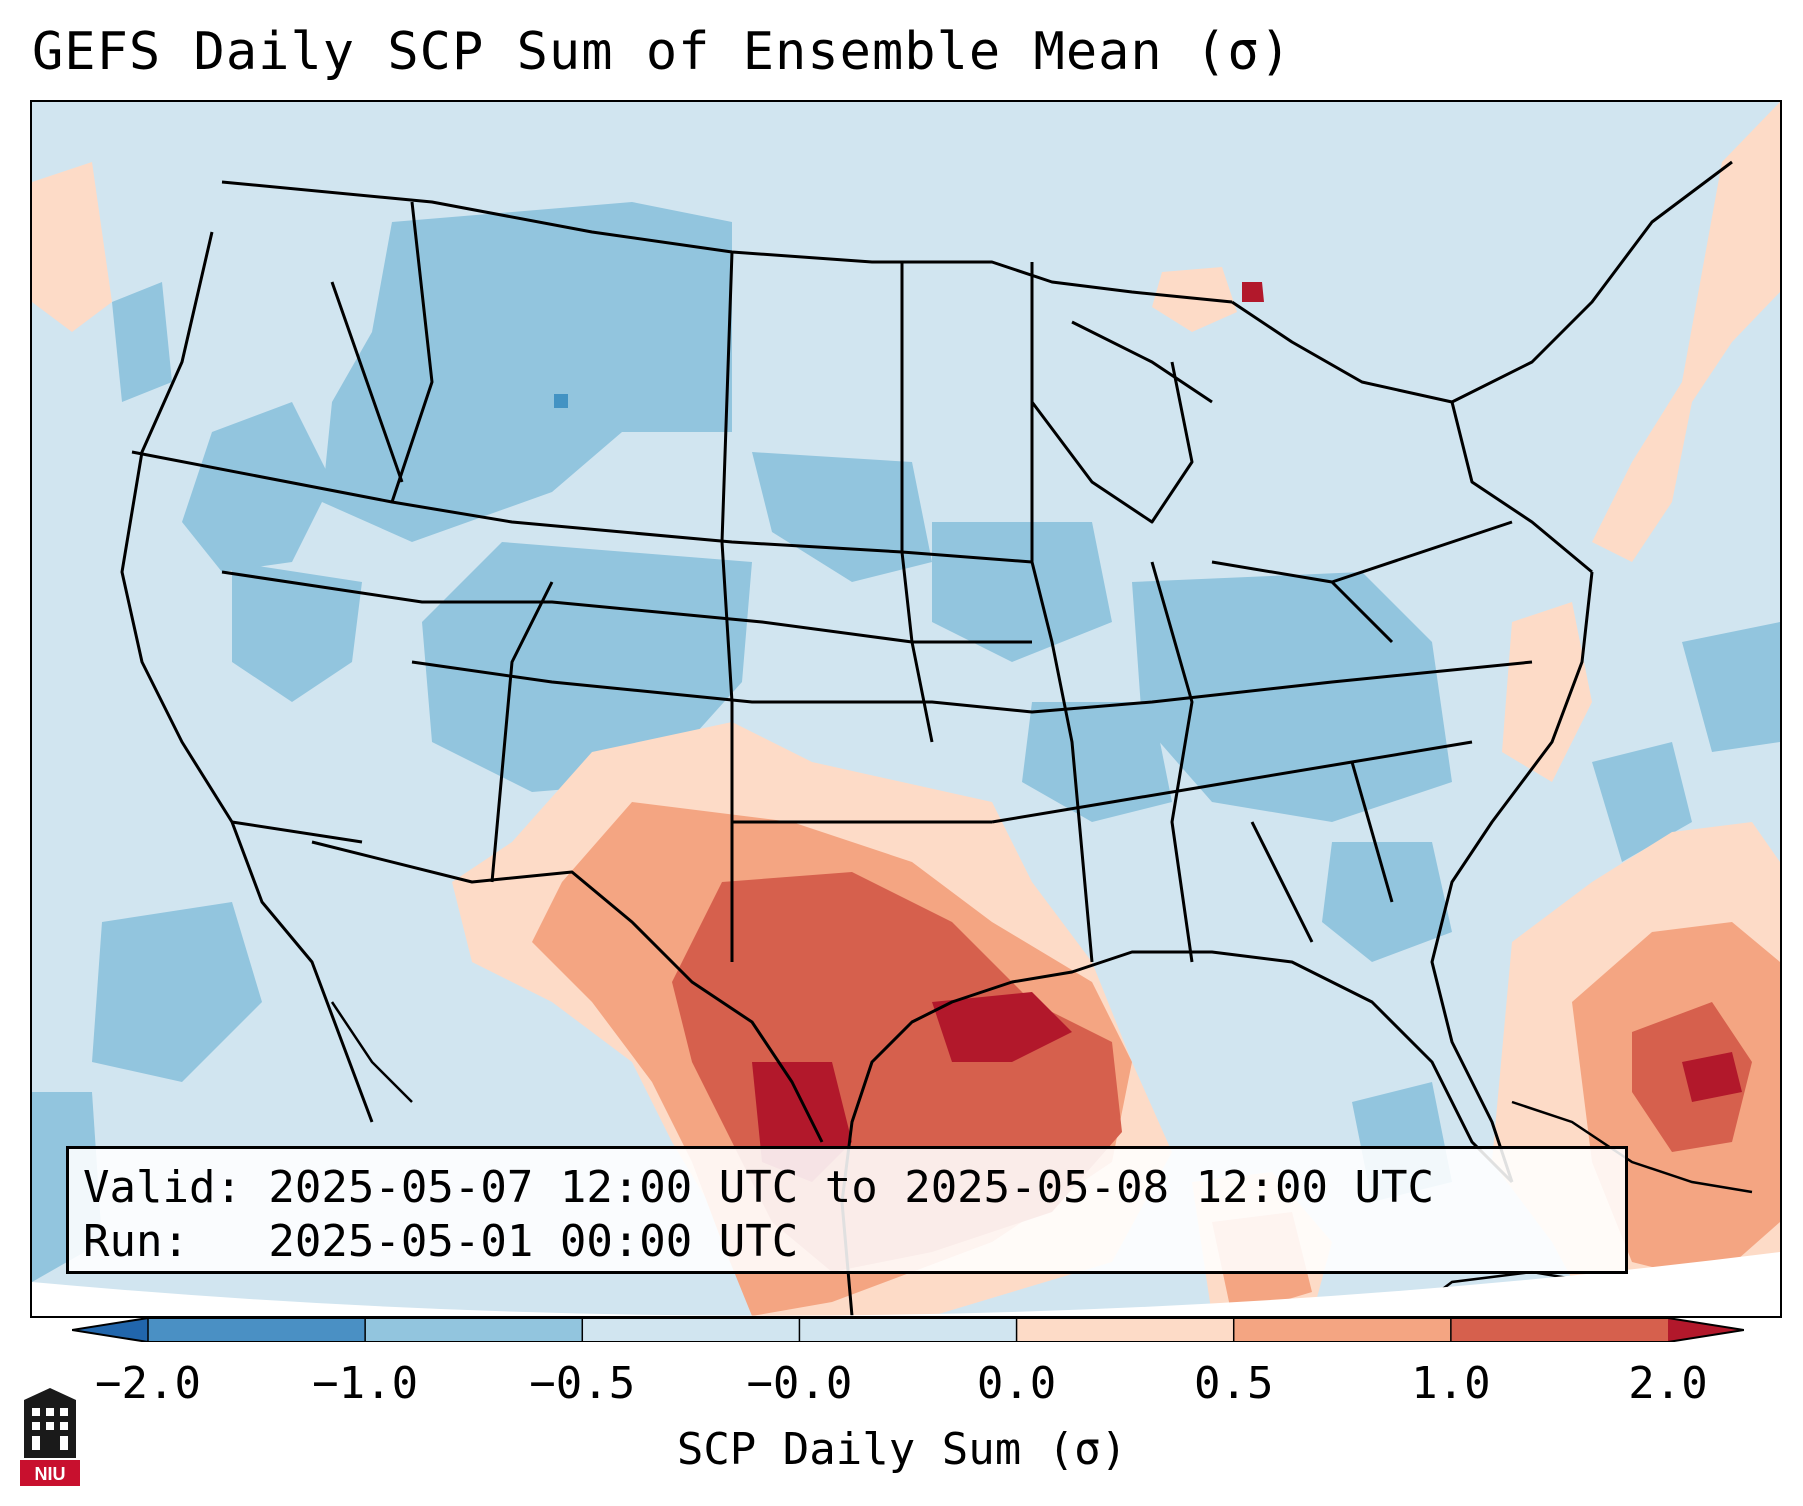 This screenshot has height=1506, width=1803. What do you see at coordinates (50, 1437) in the screenshot?
I see `niu-logo: NIU` at bounding box center [50, 1437].